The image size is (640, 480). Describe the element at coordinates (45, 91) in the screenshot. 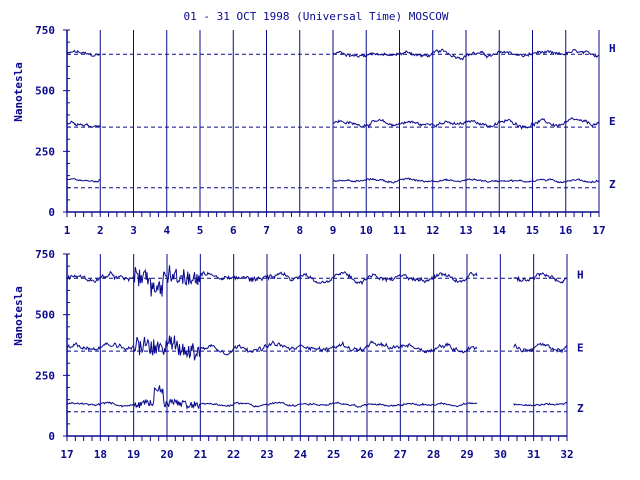

I see `top-y-tick-label: 500` at that location.